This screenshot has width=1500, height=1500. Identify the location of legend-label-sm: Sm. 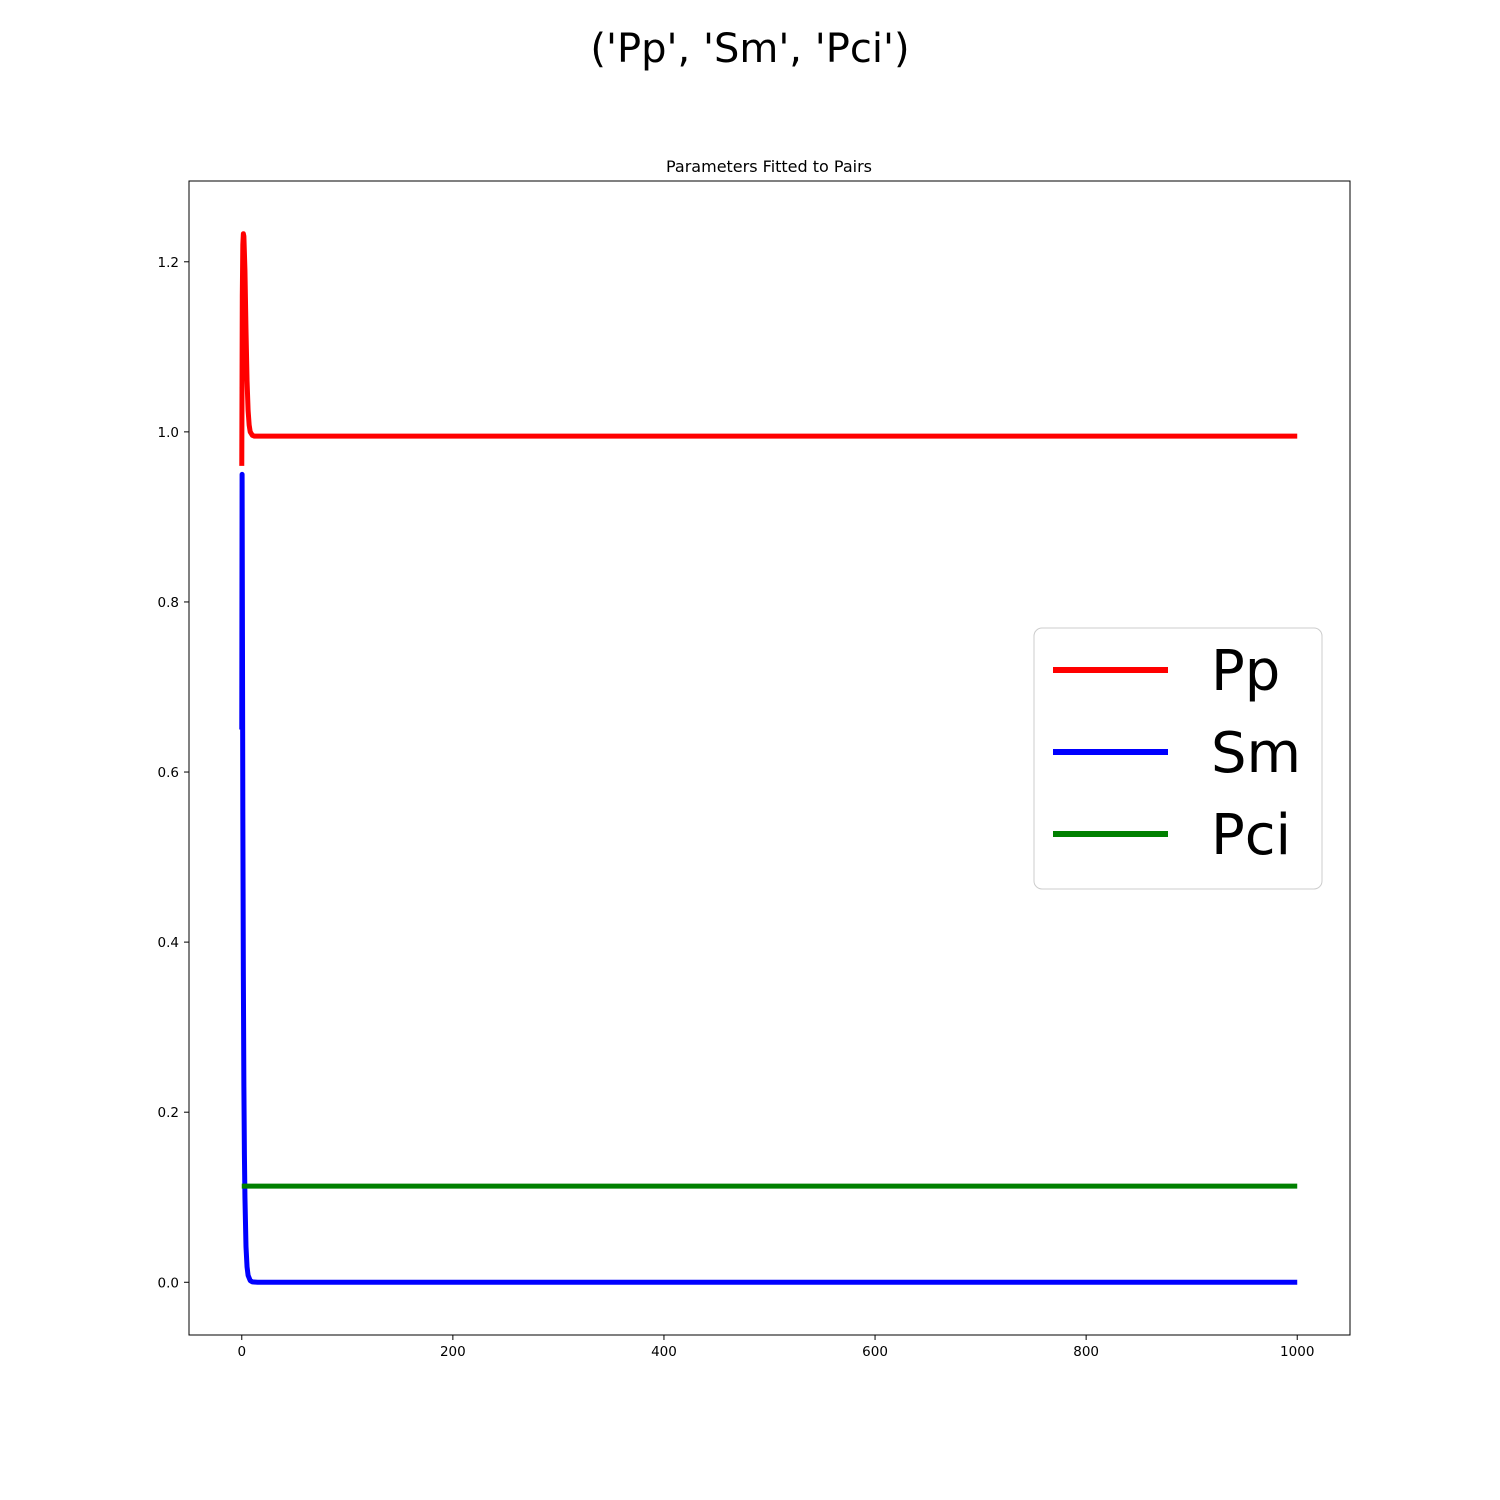
(1256, 753).